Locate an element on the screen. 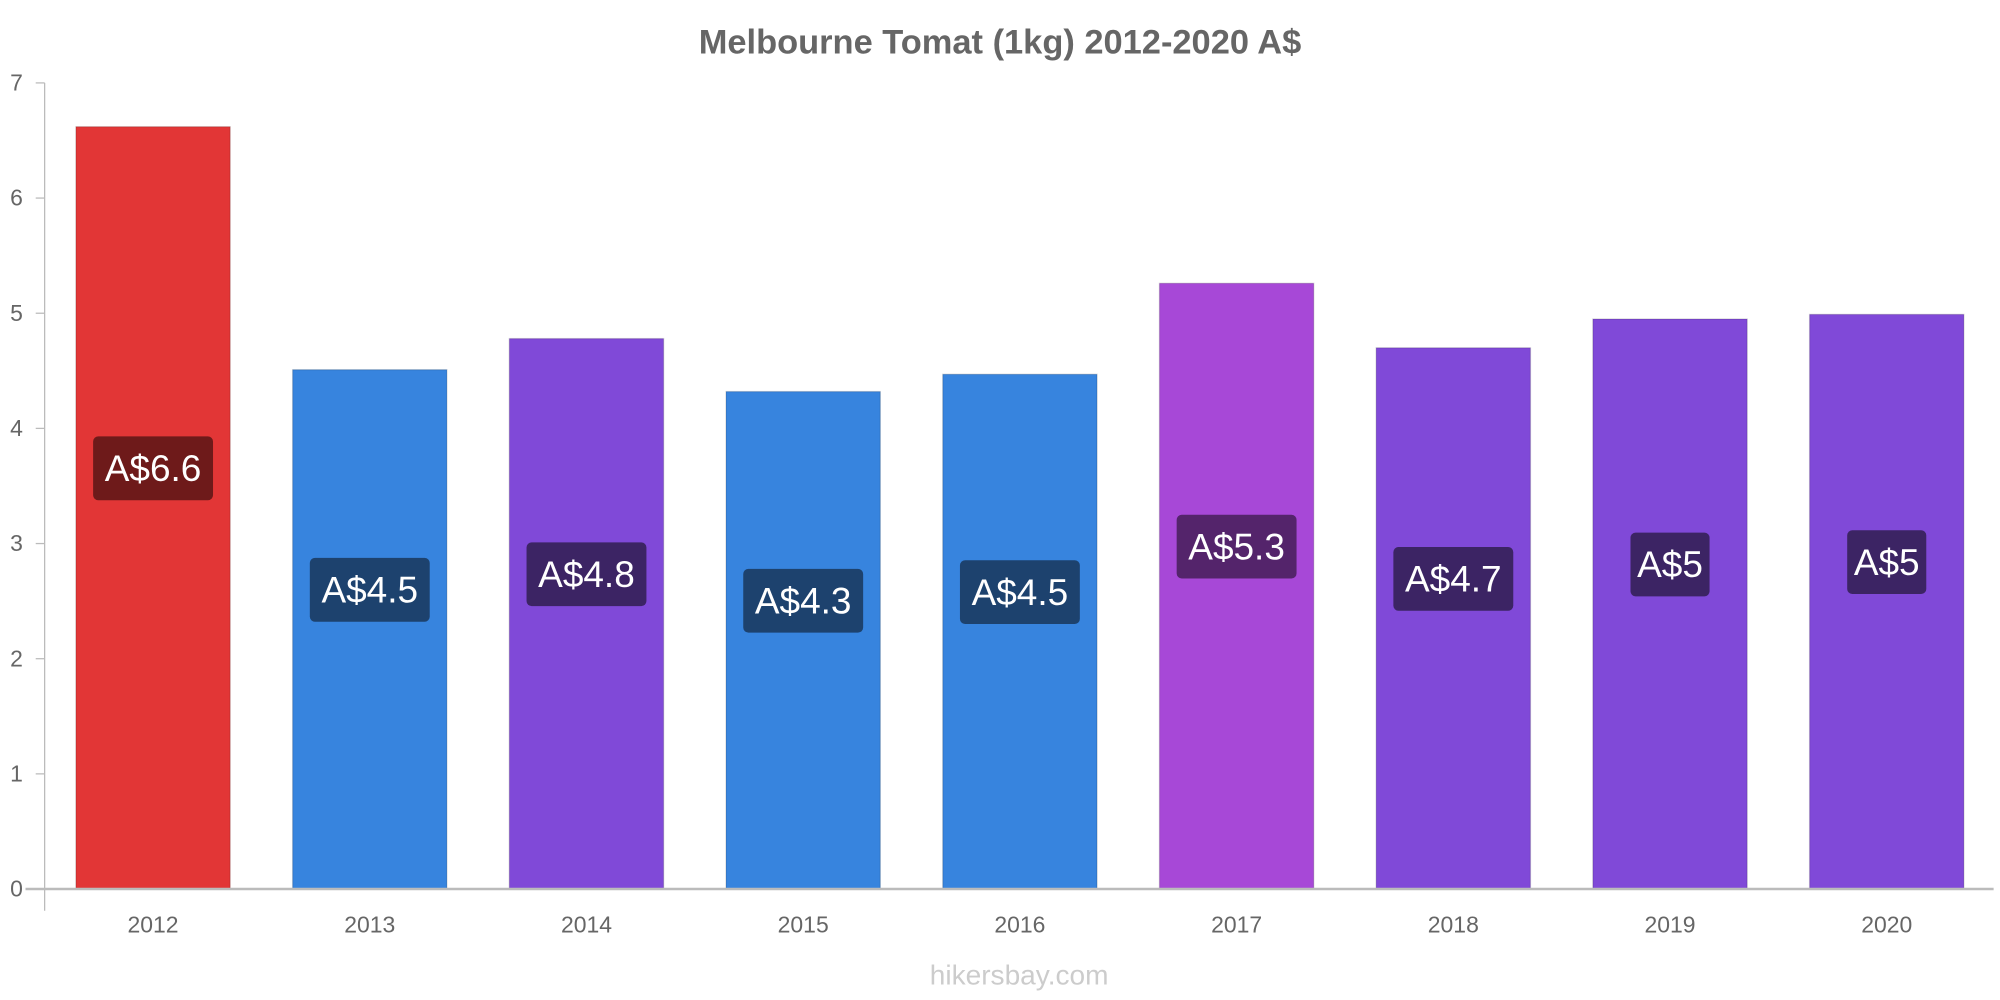 The width and height of the screenshot is (2000, 1000). x-tick-label: 2020 is located at coordinates (1886, 924).